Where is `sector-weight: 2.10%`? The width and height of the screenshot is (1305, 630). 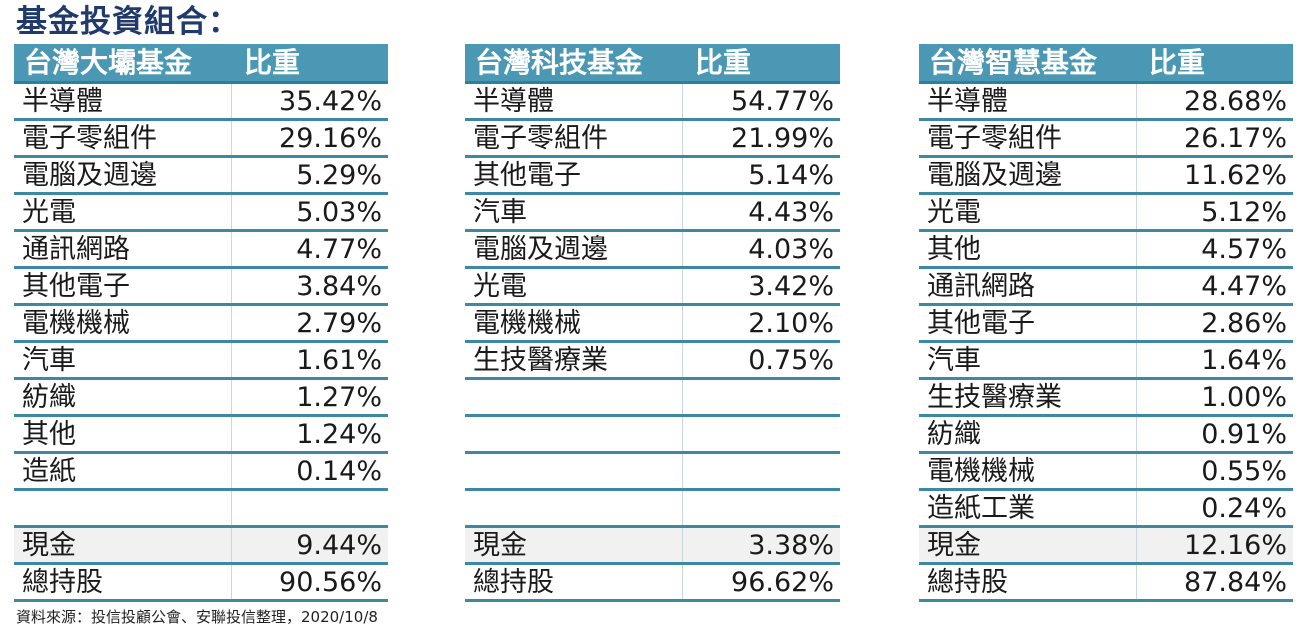
sector-weight: 2.10% is located at coordinates (791, 323).